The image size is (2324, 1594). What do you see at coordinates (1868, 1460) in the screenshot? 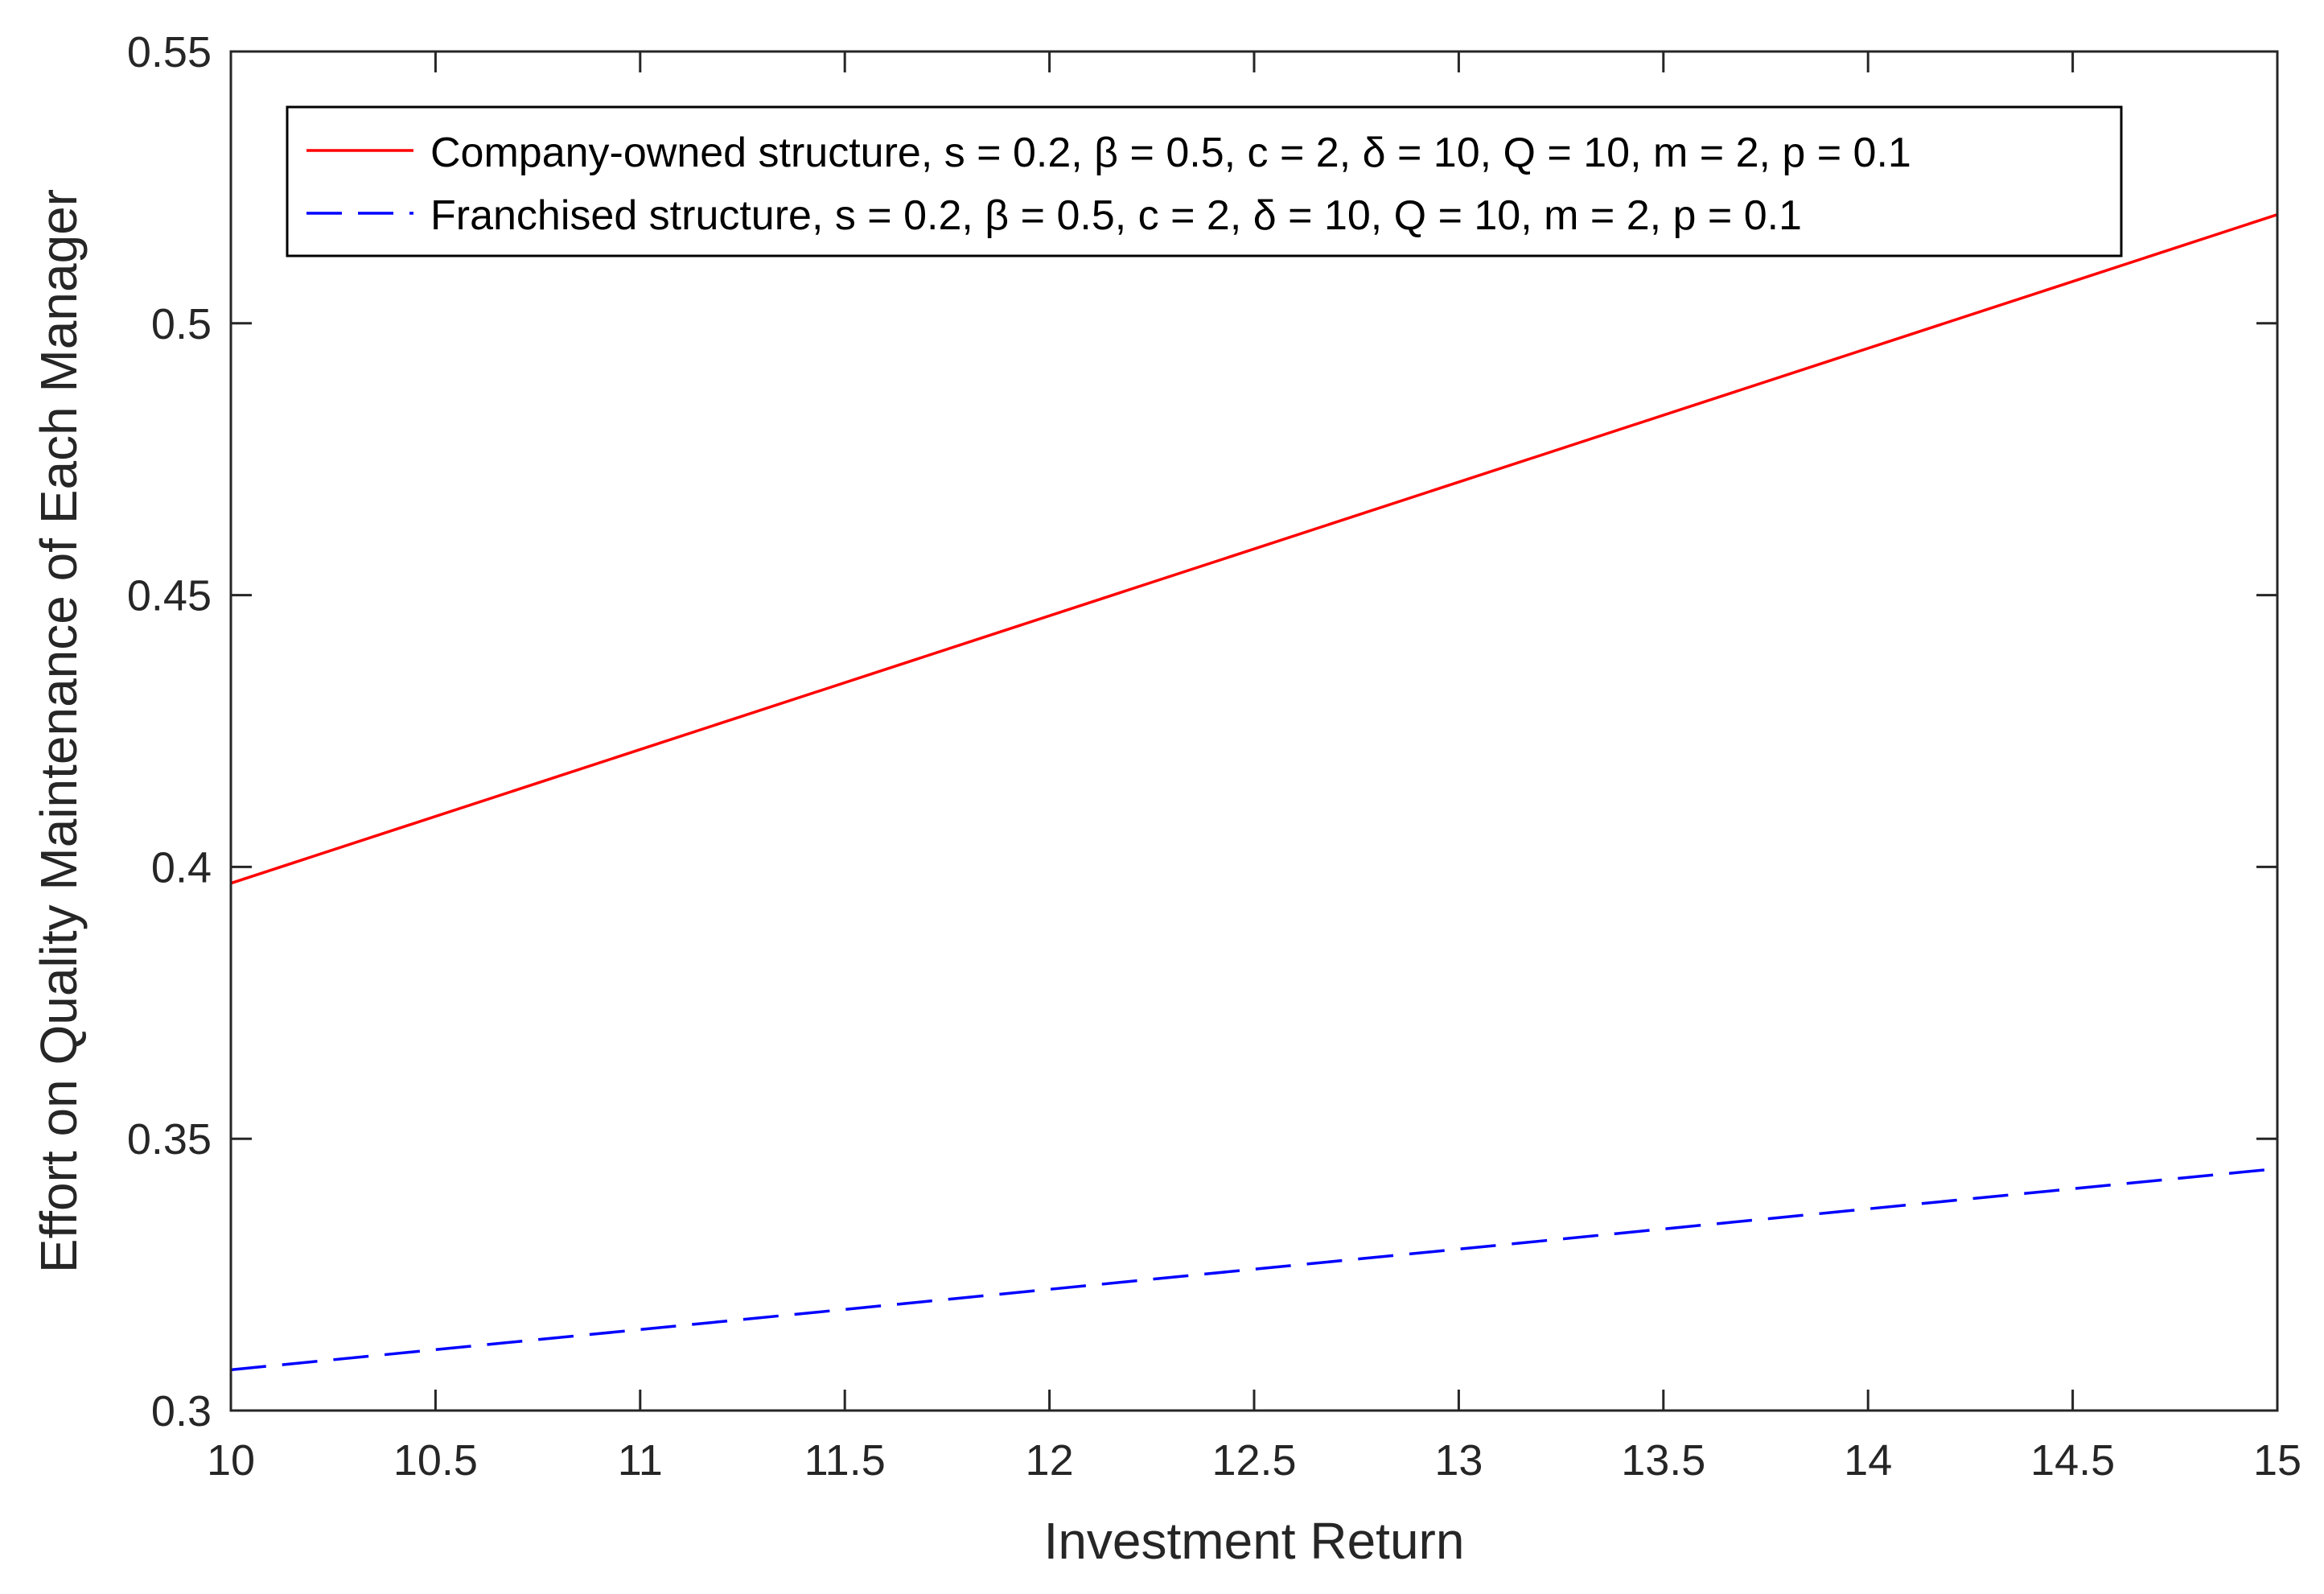
I see `x-tick-label: 14` at bounding box center [1868, 1460].